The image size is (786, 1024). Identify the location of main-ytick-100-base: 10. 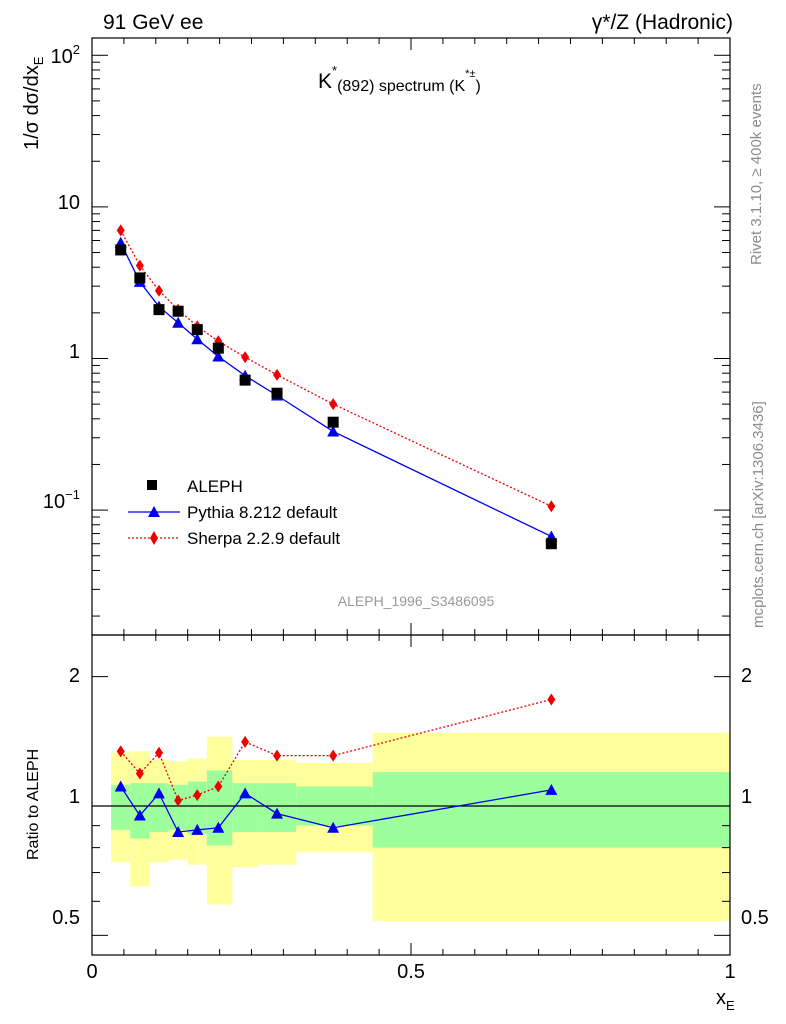
(62, 57).